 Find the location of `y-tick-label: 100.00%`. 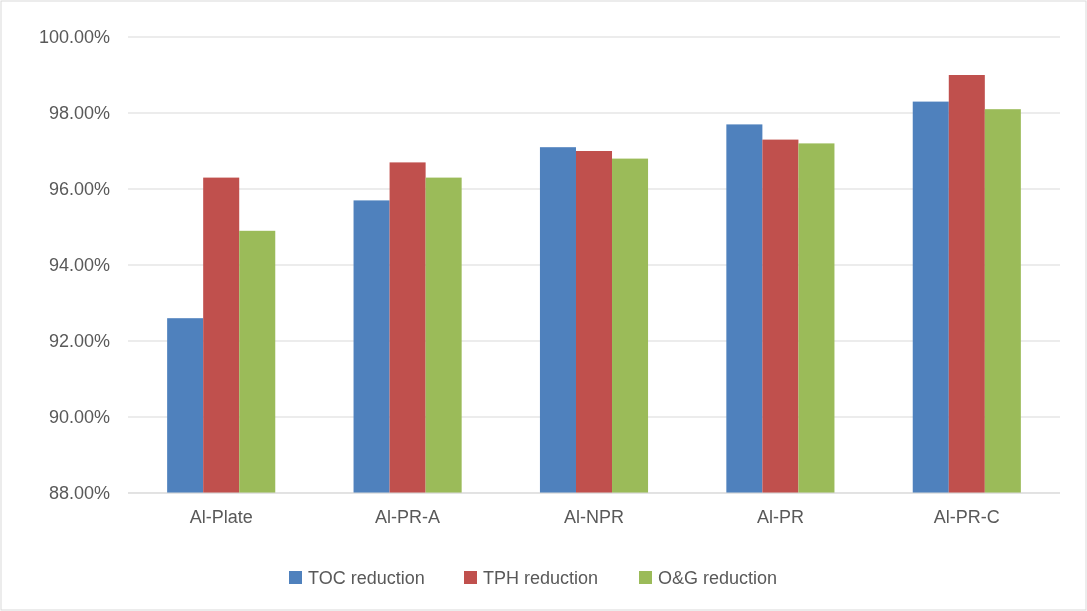

y-tick-label: 100.00% is located at coordinates (74, 37).